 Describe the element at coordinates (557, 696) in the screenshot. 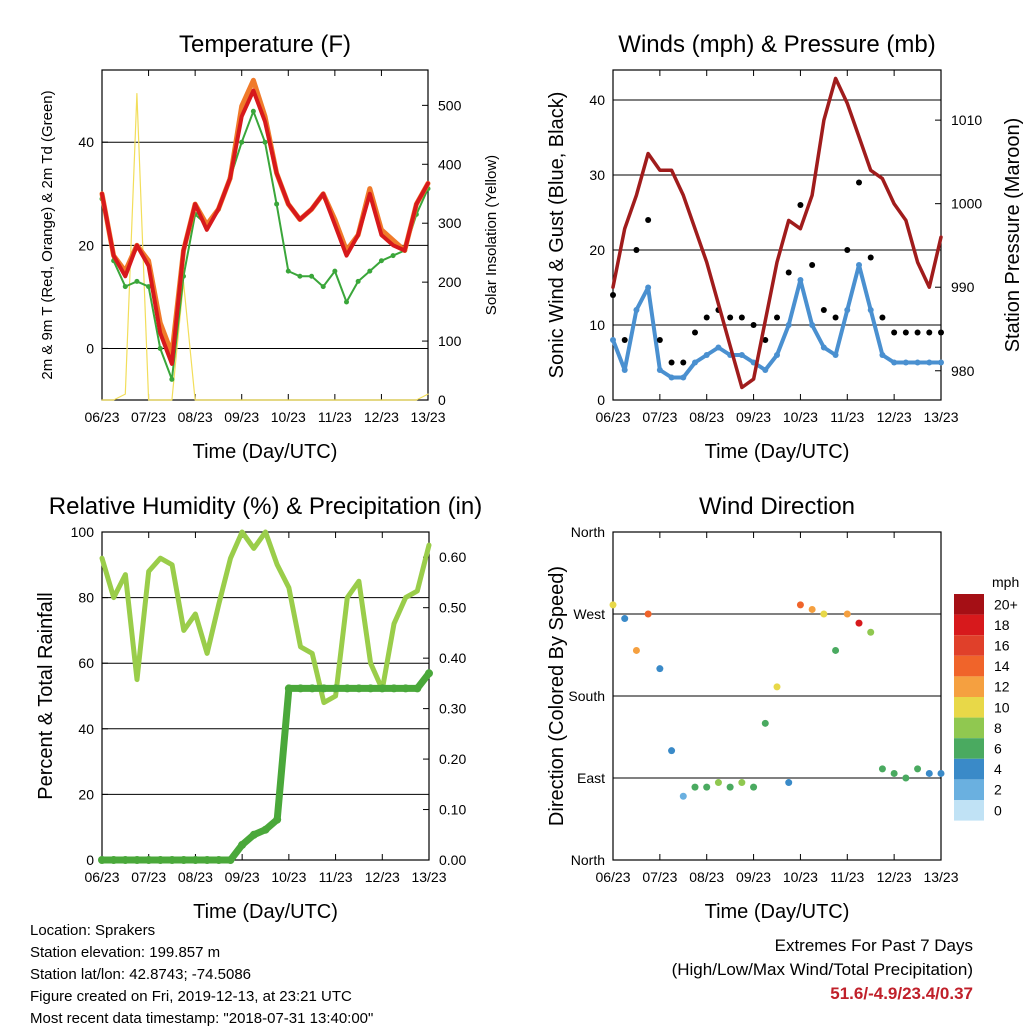

I see `y-axis-label: Direction (Colored By Speed)` at that location.